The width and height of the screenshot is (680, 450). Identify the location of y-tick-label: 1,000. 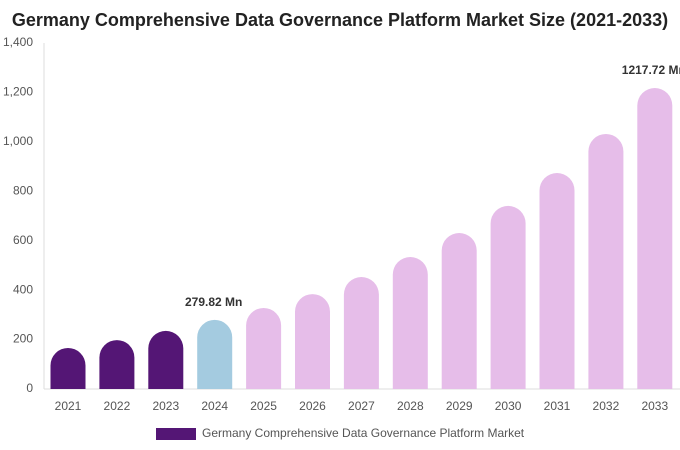
(18, 141).